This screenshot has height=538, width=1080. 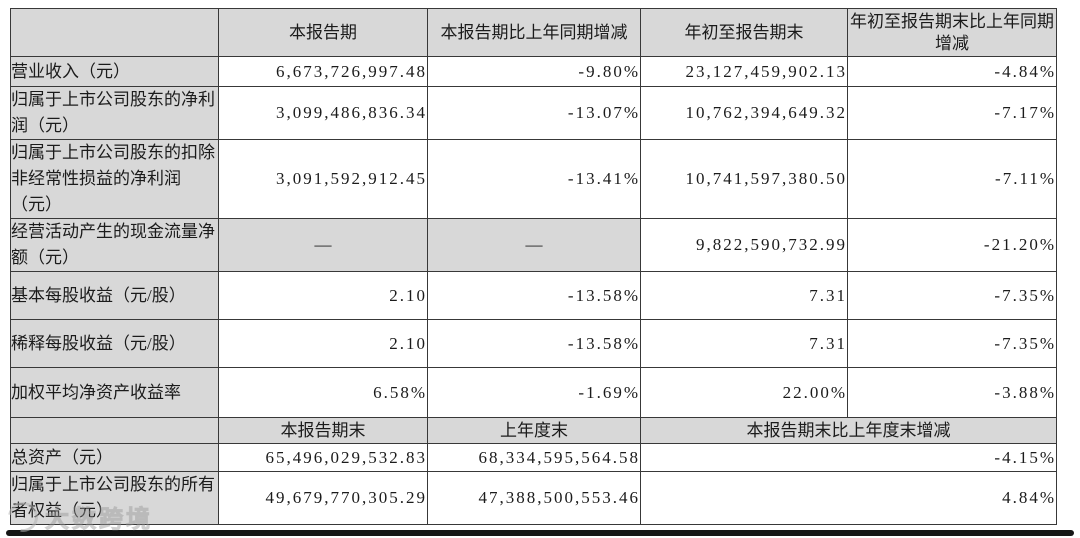 I want to click on value-cell: 4.84%, so click(x=848, y=498).